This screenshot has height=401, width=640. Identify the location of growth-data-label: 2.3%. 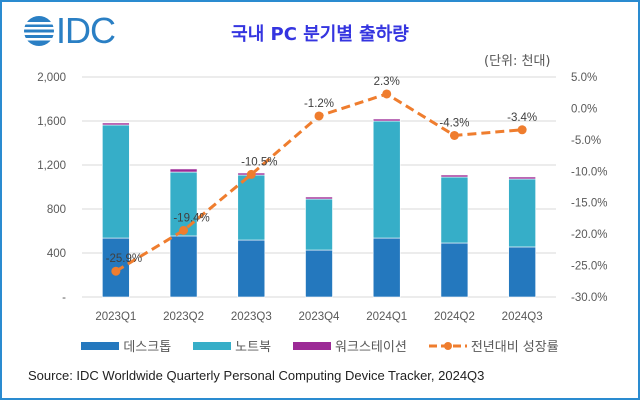
(387, 82).